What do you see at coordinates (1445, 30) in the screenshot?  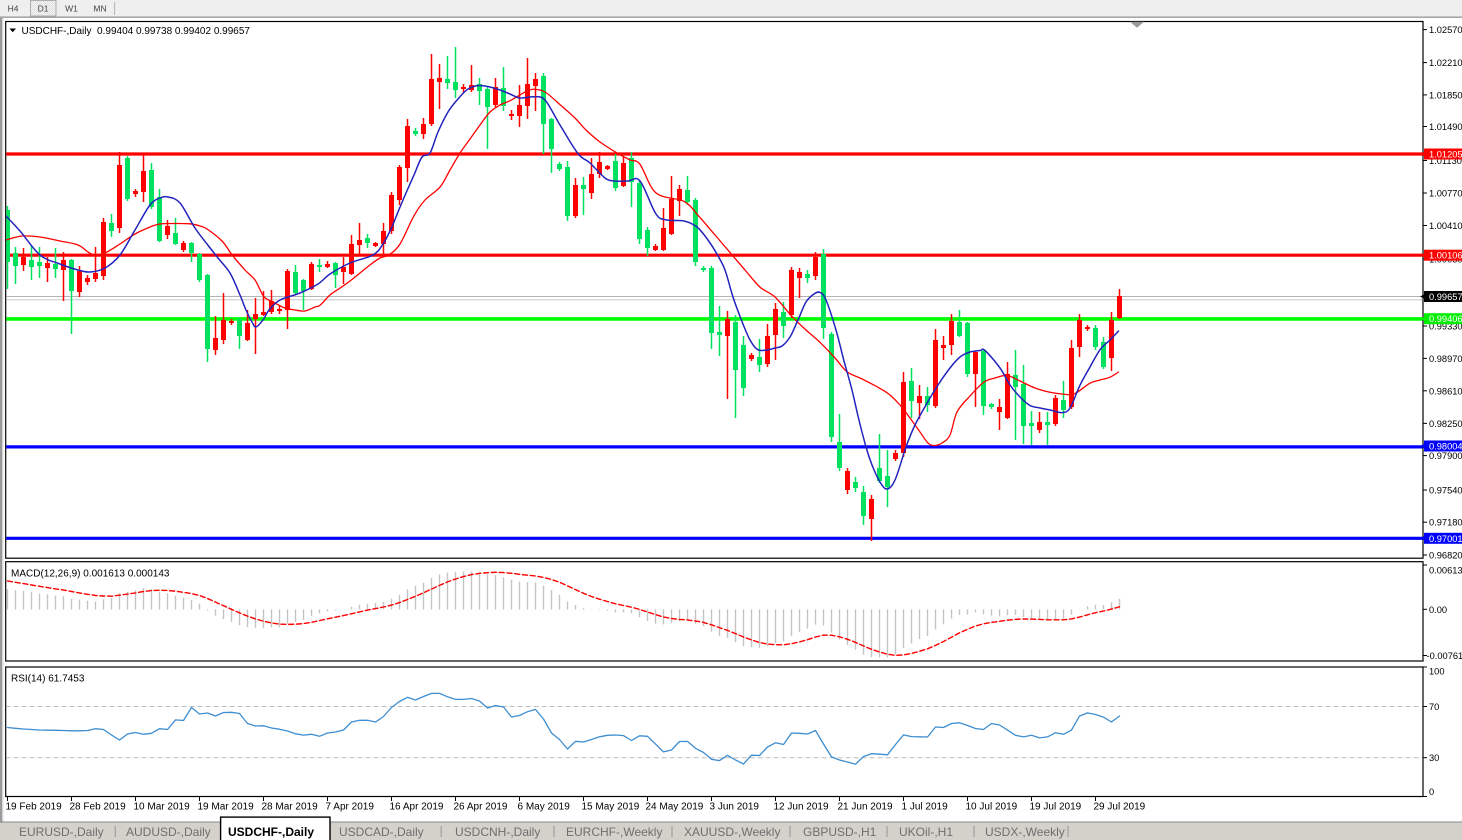 I see `svg-text: 1.02570` at bounding box center [1445, 30].